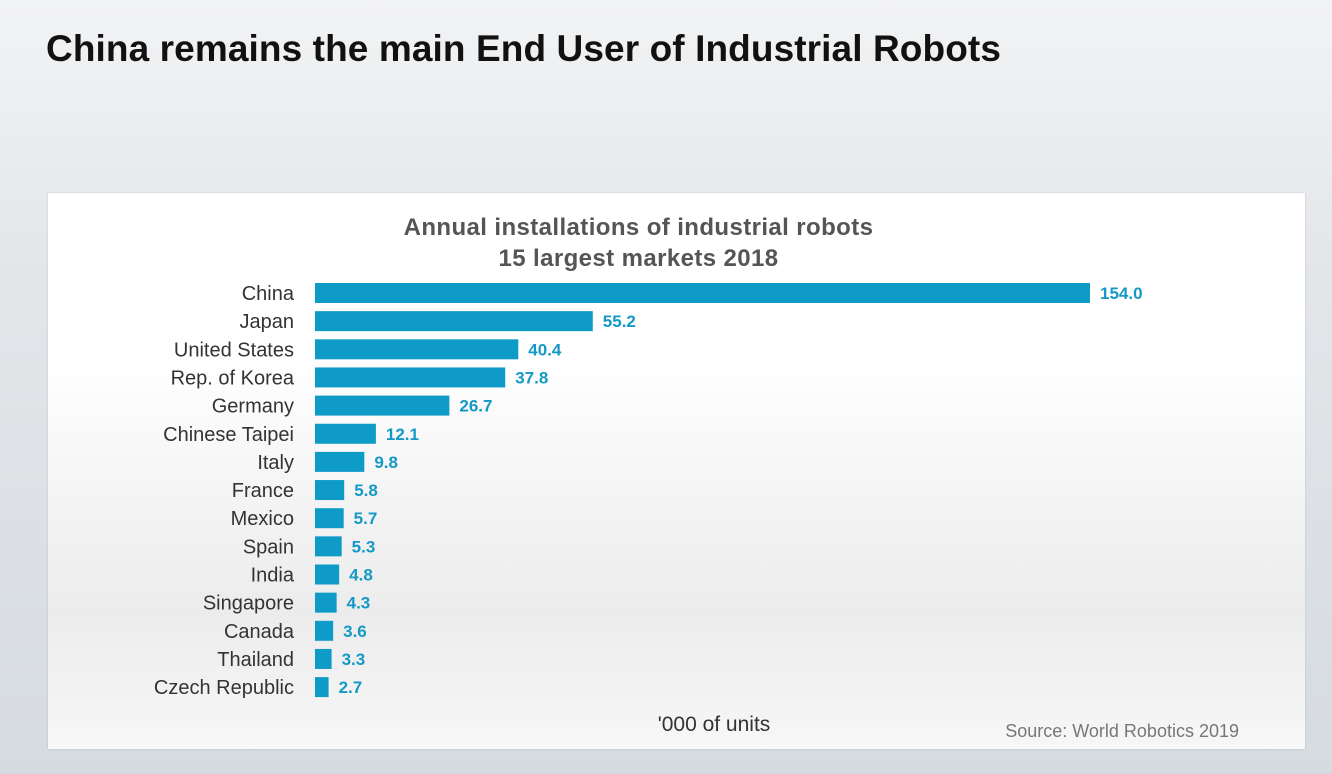 This screenshot has height=774, width=1332. What do you see at coordinates (224, 688) in the screenshot?
I see `category-label: Czech Republic` at bounding box center [224, 688].